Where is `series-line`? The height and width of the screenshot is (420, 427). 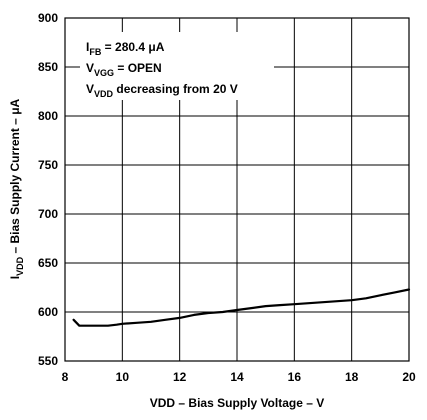
series-line is located at coordinates (241, 307).